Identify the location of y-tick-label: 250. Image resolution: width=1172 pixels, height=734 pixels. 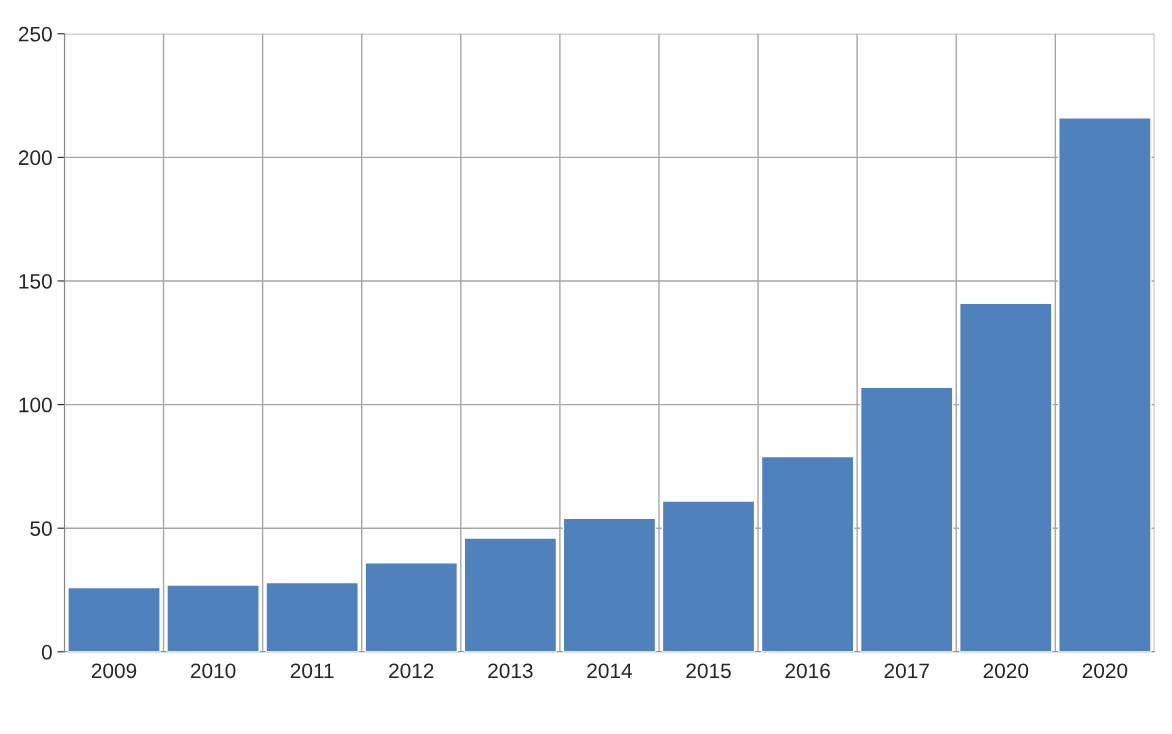
(35, 34).